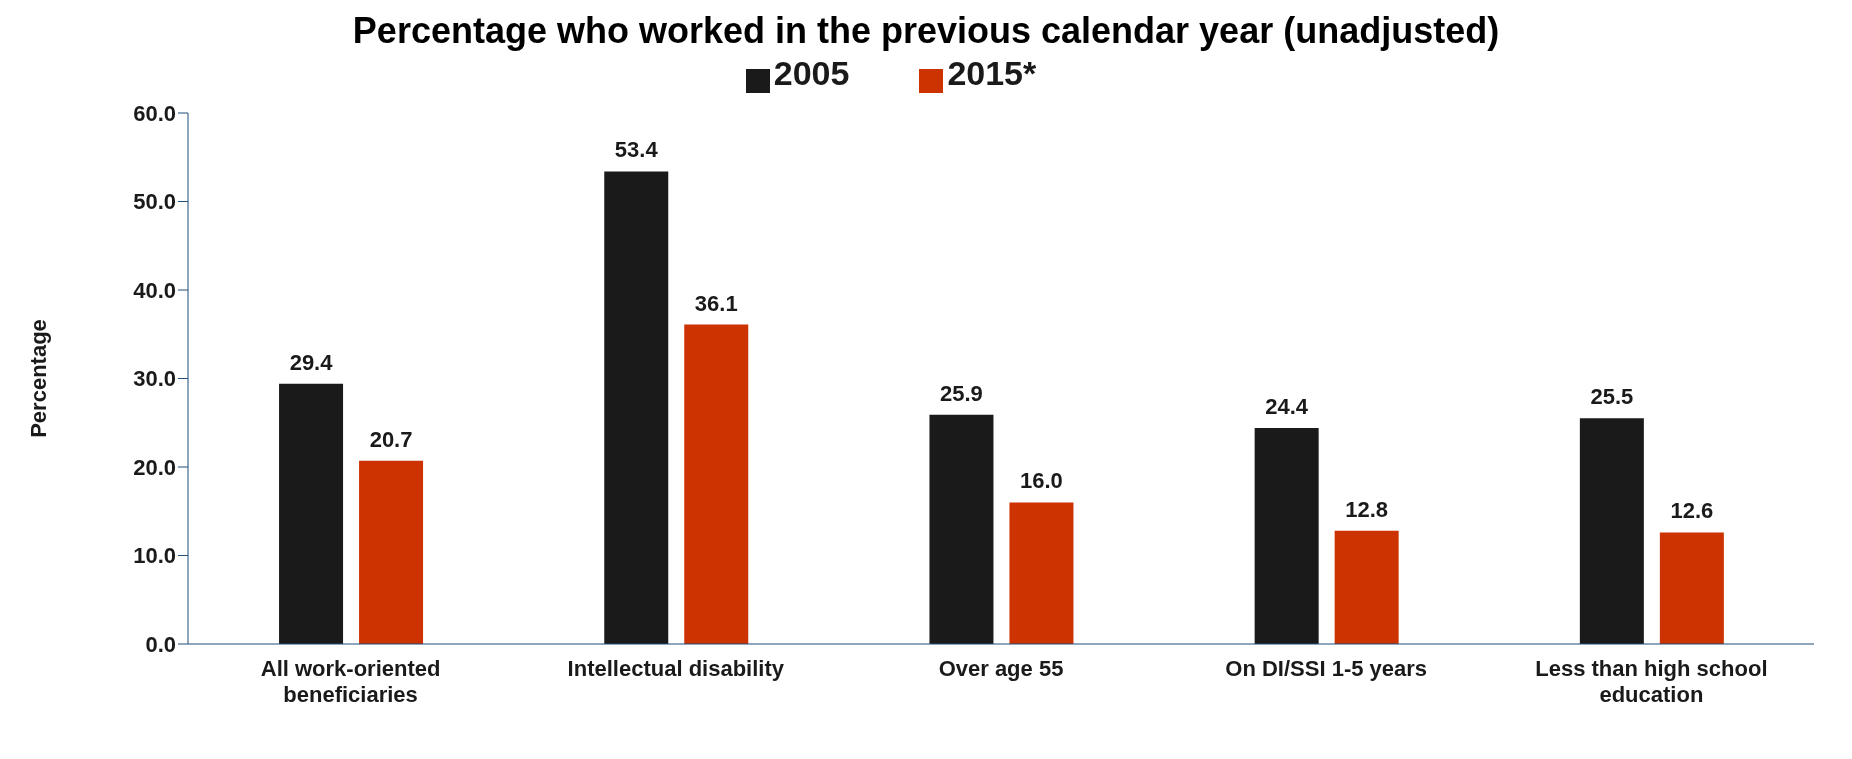  I want to click on y-tick-label: 20.0, so click(154, 467).